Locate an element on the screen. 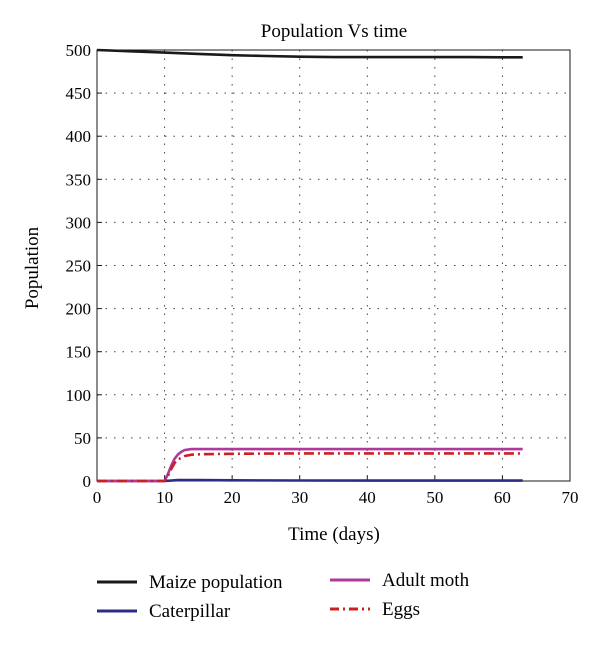  x-tick-label: 60 is located at coordinates (502, 497).